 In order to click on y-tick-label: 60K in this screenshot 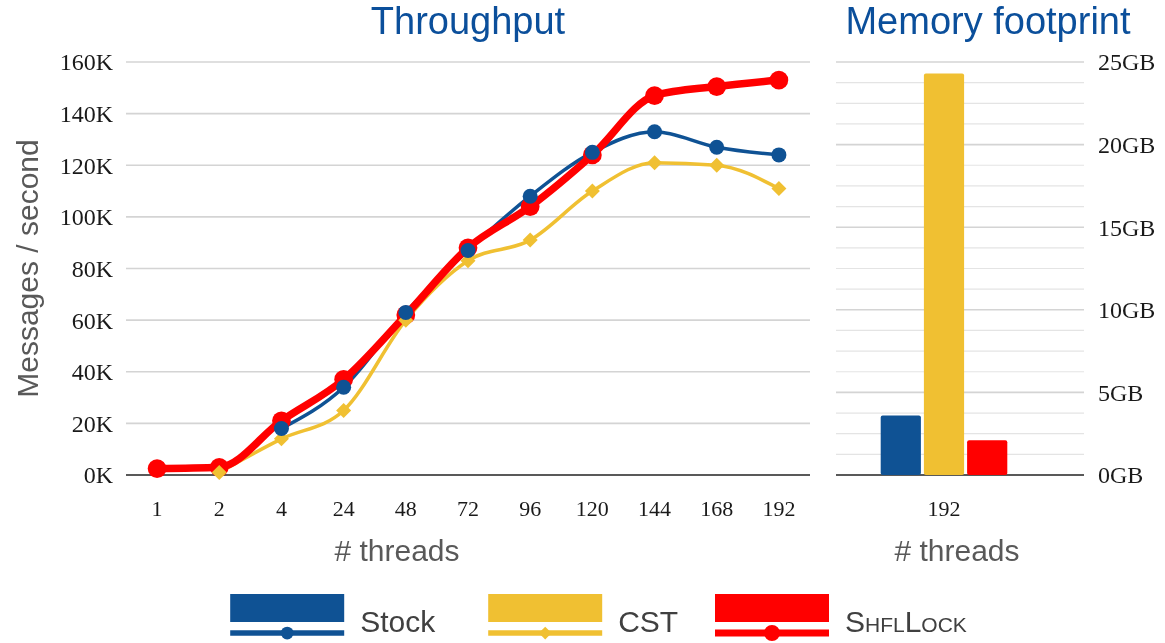, I will do `click(92, 320)`.